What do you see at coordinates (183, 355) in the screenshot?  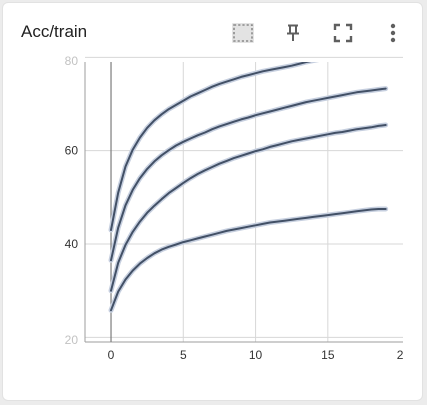 I see `x-tick-label: 5` at bounding box center [183, 355].